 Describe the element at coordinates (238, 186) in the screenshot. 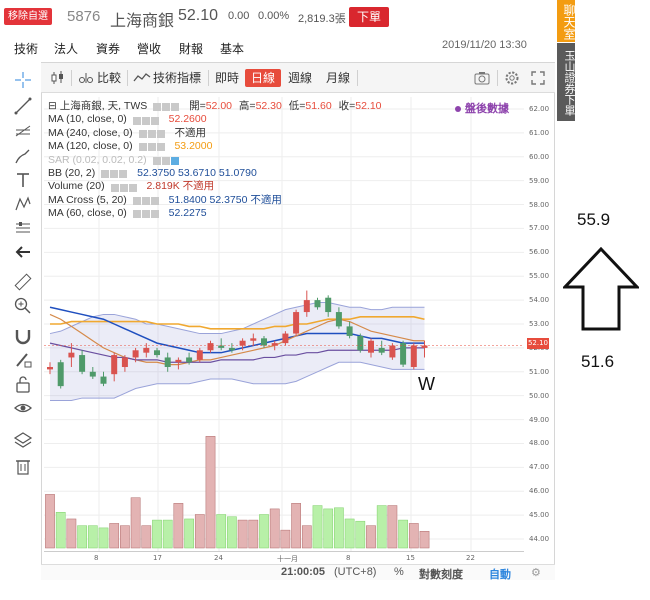

I see `legend-row-volume: Volume (20) 2.819K 不適用` at that location.